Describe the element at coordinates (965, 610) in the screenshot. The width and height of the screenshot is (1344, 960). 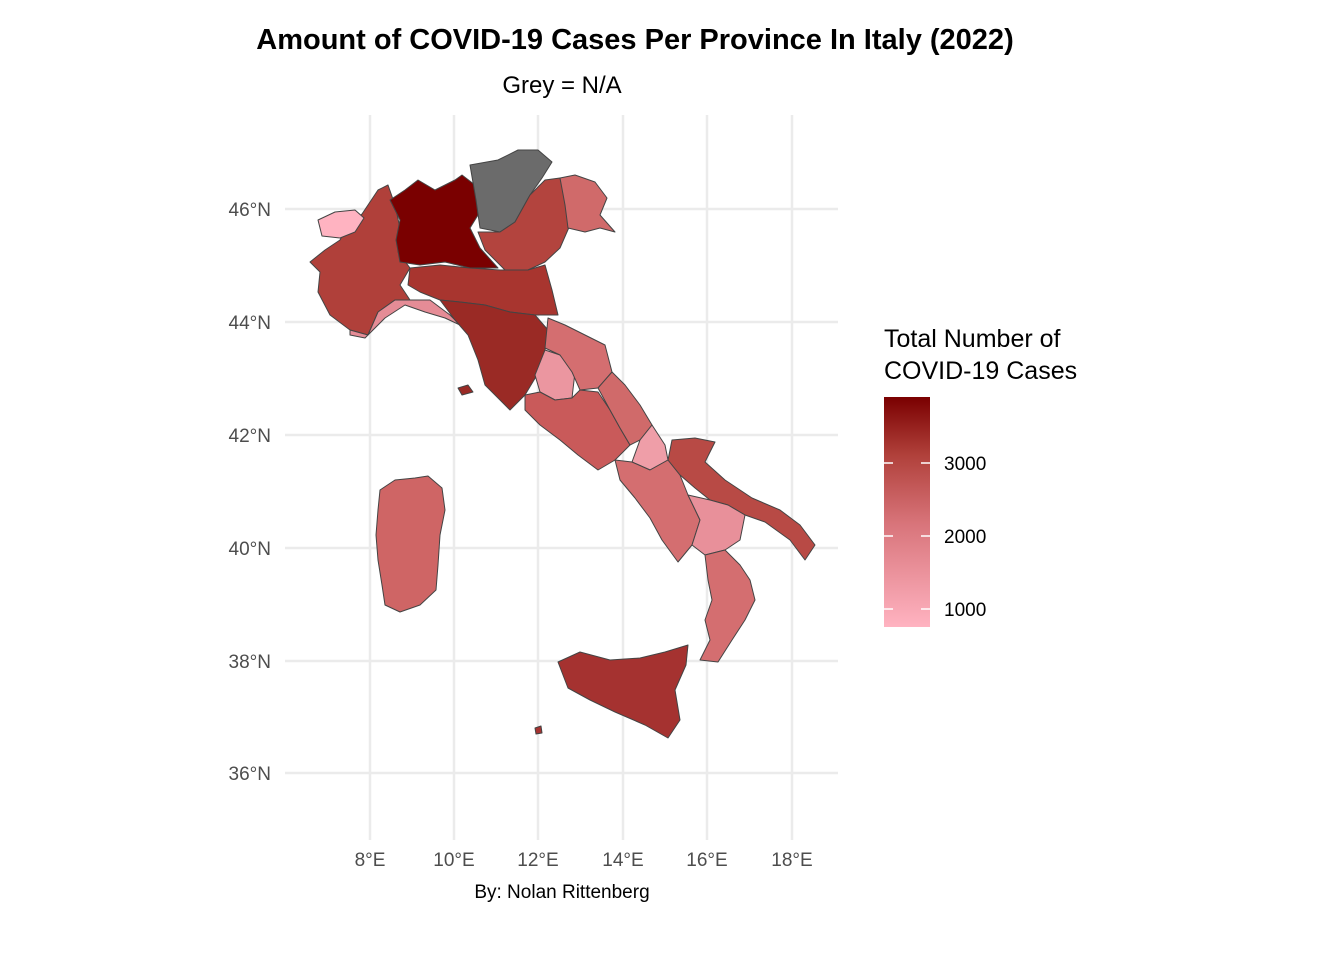
I see `legend-tick-label: 1000` at that location.